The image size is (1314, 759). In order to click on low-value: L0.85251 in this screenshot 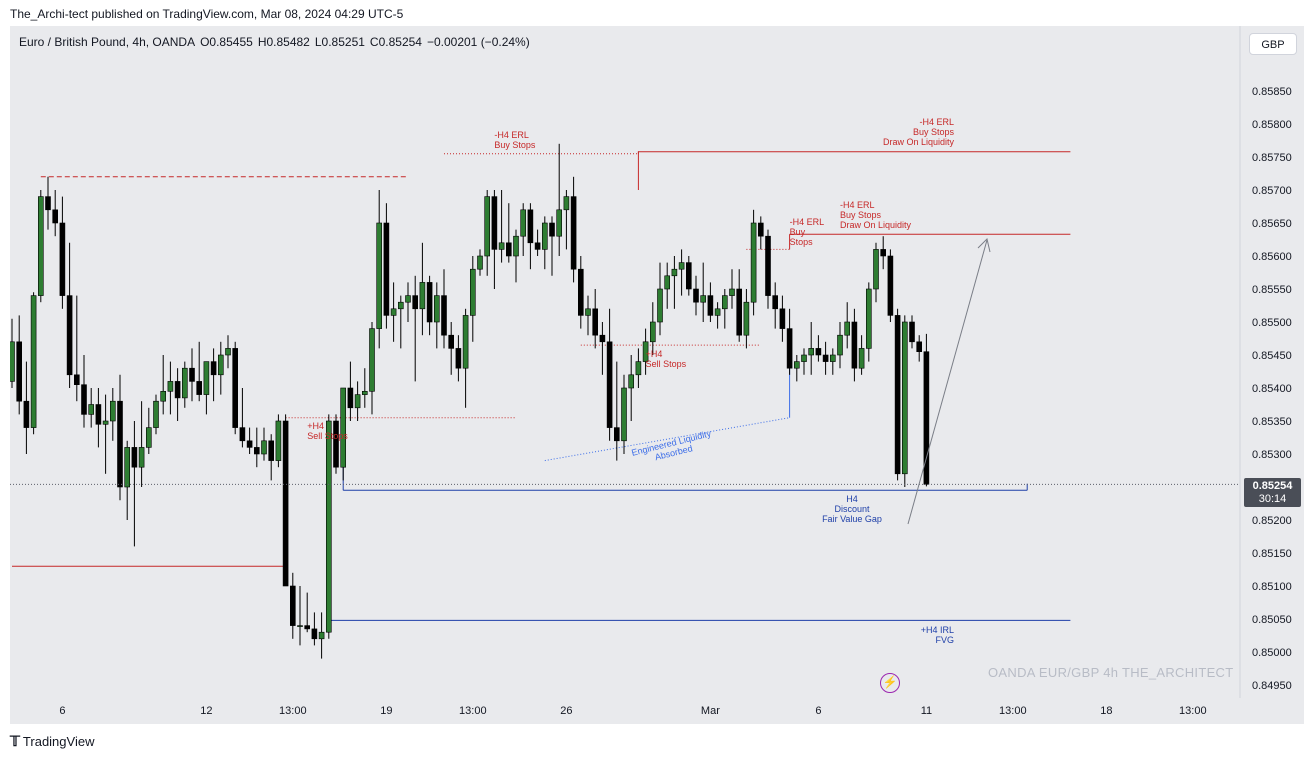, I will do `click(339, 42)`.